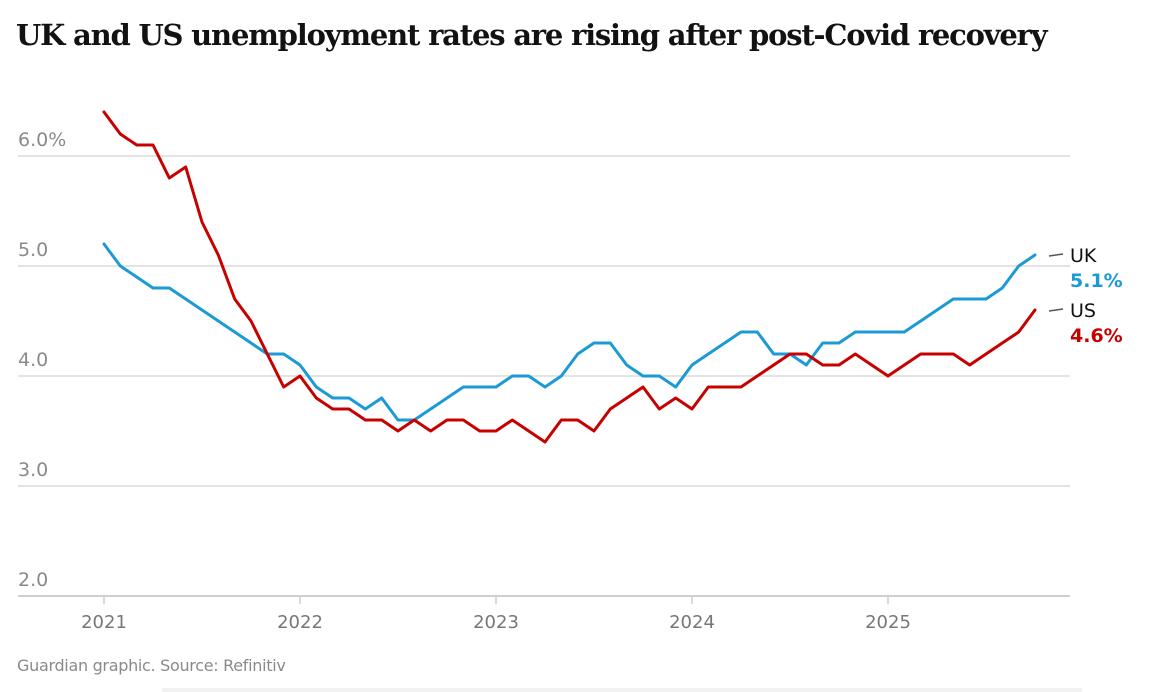 This screenshot has width=1168, height=692. What do you see at coordinates (1056, 310) in the screenshot?
I see `leader-line-us` at bounding box center [1056, 310].